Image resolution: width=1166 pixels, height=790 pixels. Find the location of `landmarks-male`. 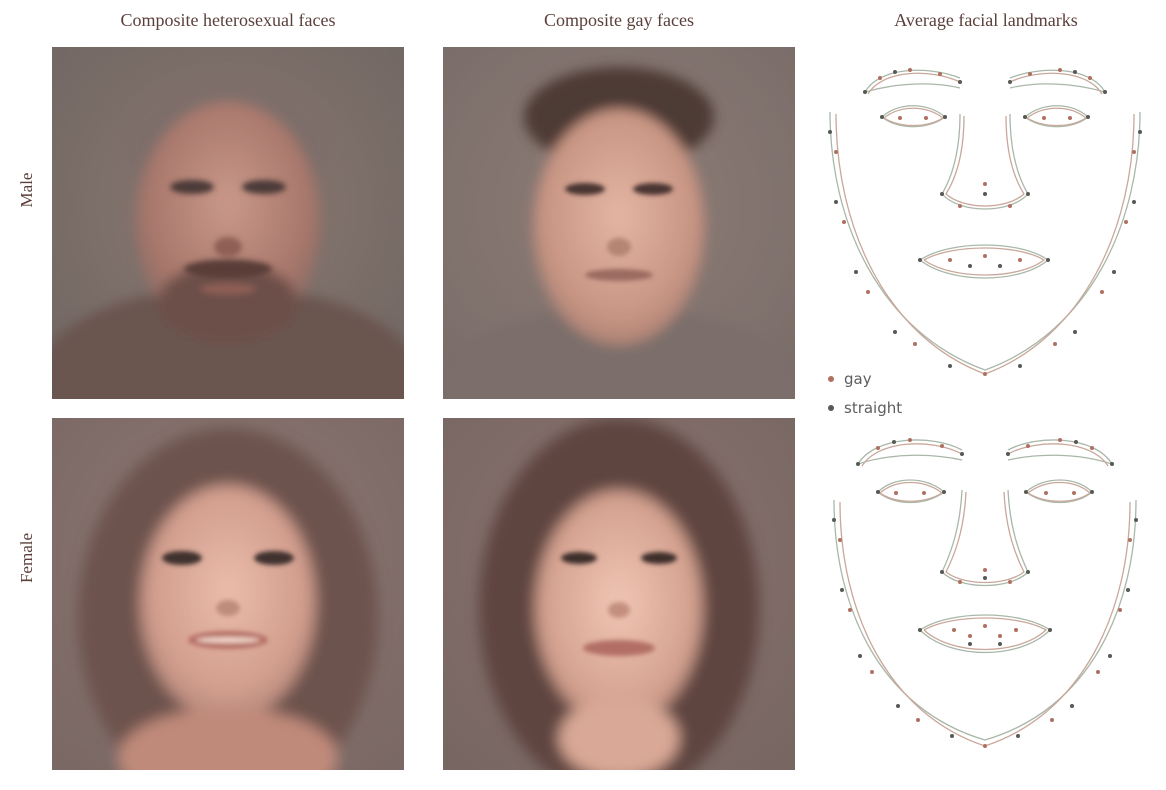

landmarks-male is located at coordinates (985, 222).